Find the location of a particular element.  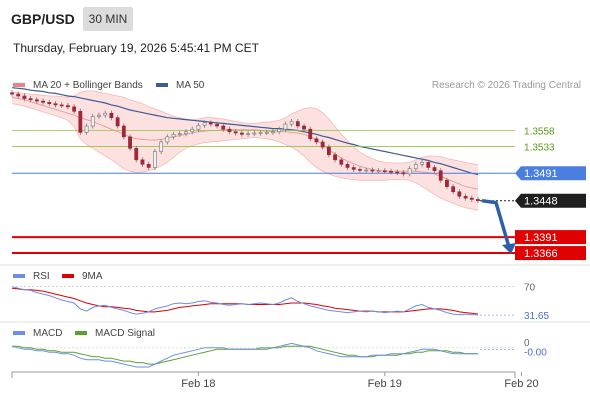

macd-legend-label-1: MACD Signal is located at coordinates (125, 333).